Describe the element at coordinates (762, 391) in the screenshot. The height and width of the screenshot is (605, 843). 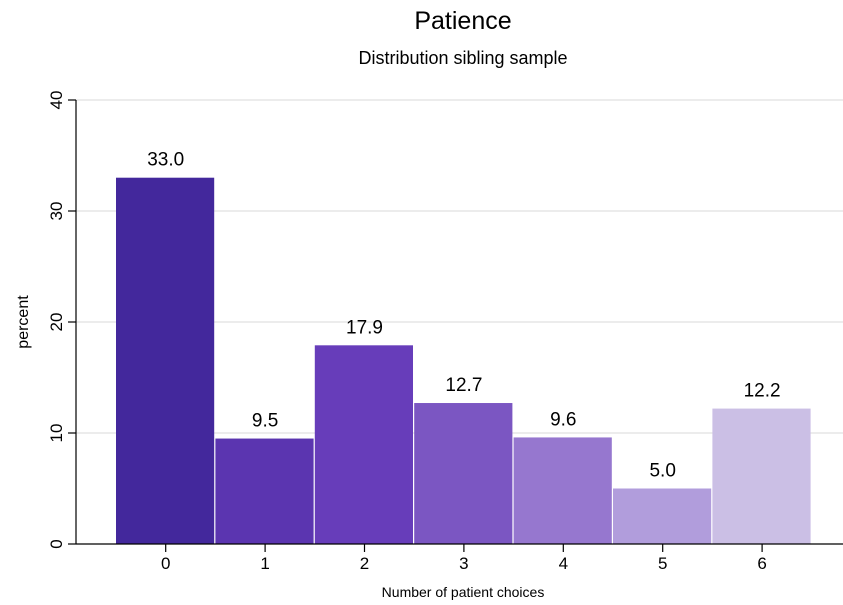
I see `data-label: 12.2` at that location.